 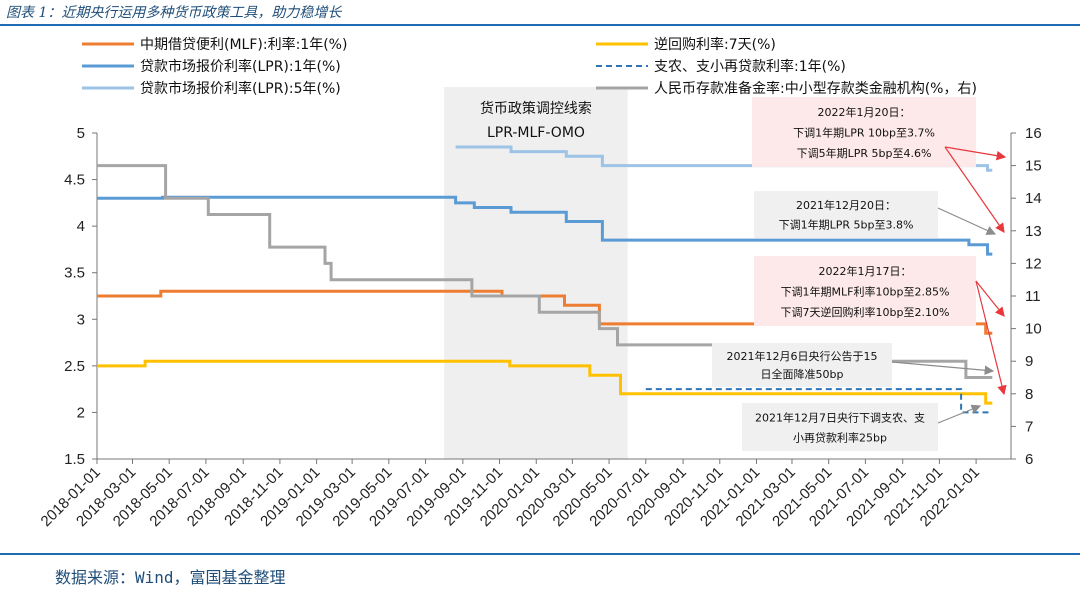 What do you see at coordinates (74, 180) in the screenshot?
I see `y-left-tick-label: 4.5` at bounding box center [74, 180].